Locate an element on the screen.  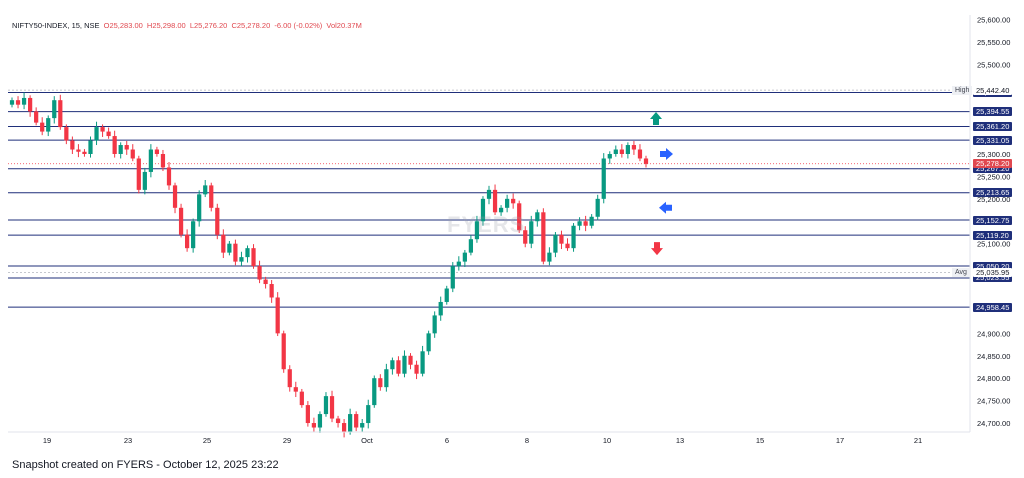
arrow-right-icon is located at coordinates (666, 154).